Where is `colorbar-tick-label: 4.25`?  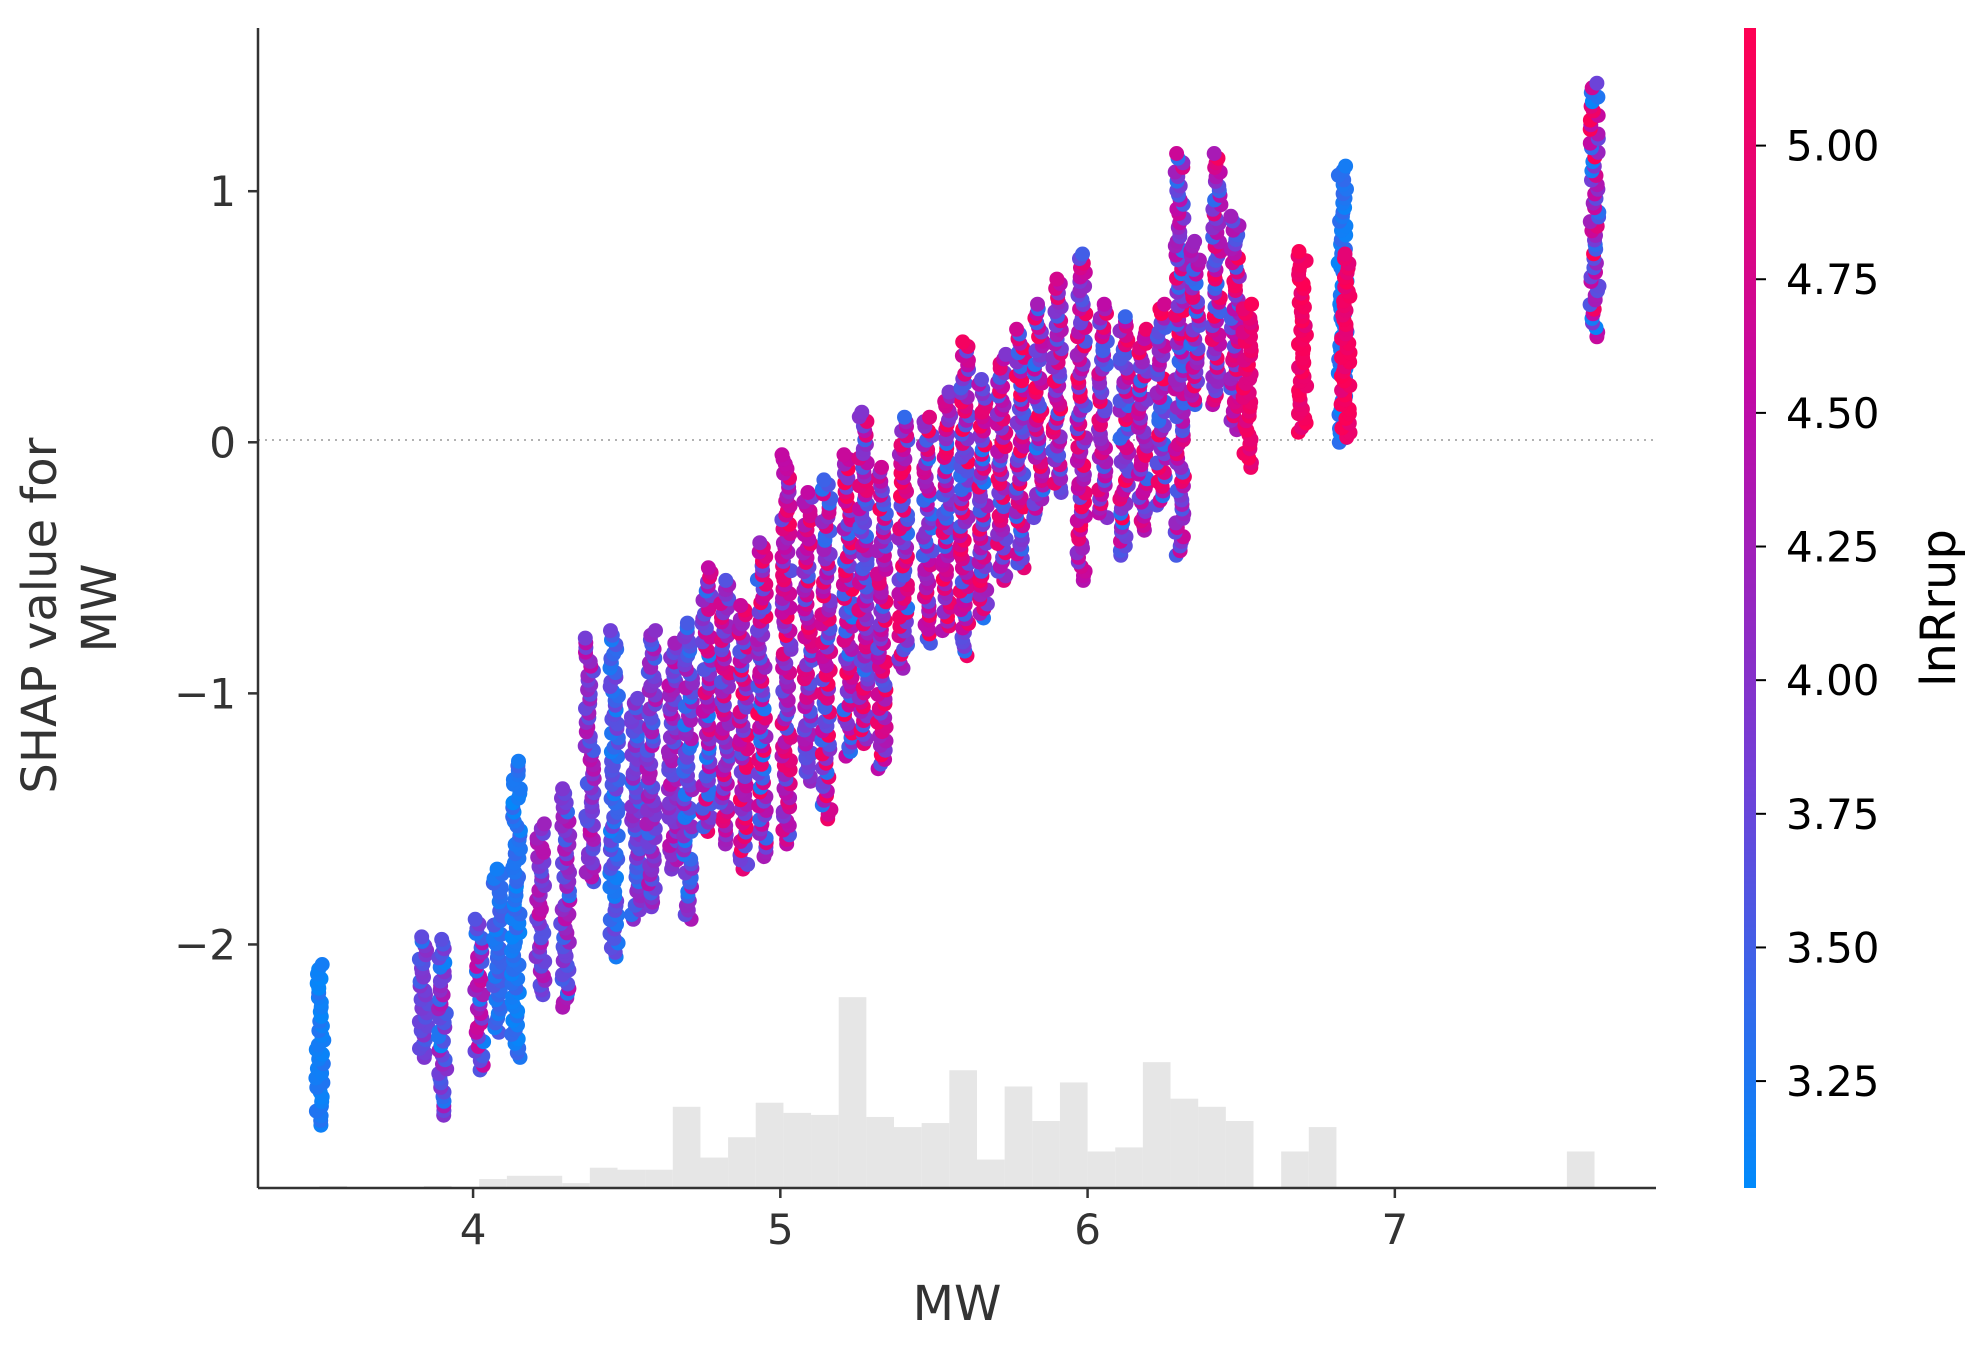 colorbar-tick-label: 4.25 is located at coordinates (1833, 547).